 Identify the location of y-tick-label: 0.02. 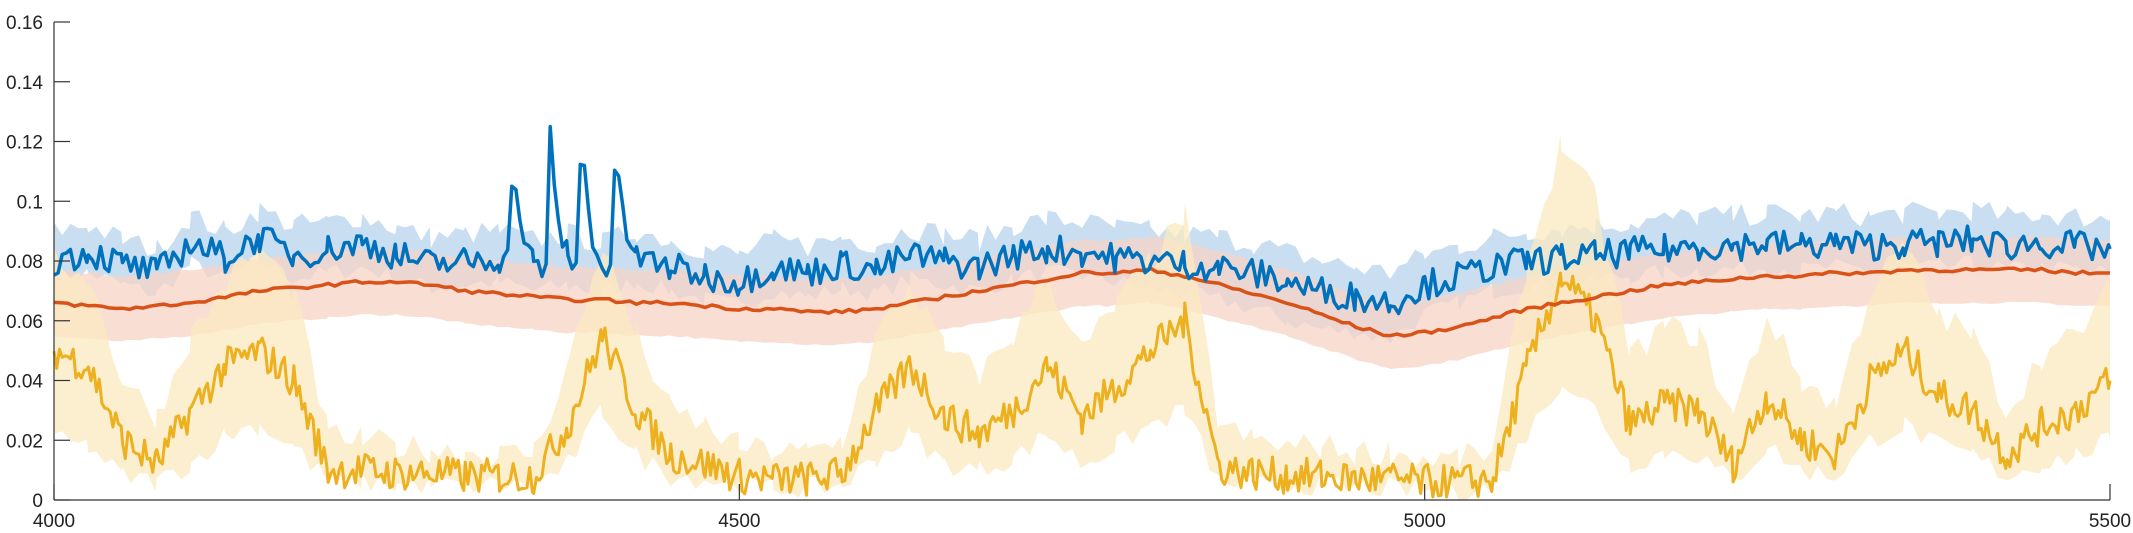
(24, 441).